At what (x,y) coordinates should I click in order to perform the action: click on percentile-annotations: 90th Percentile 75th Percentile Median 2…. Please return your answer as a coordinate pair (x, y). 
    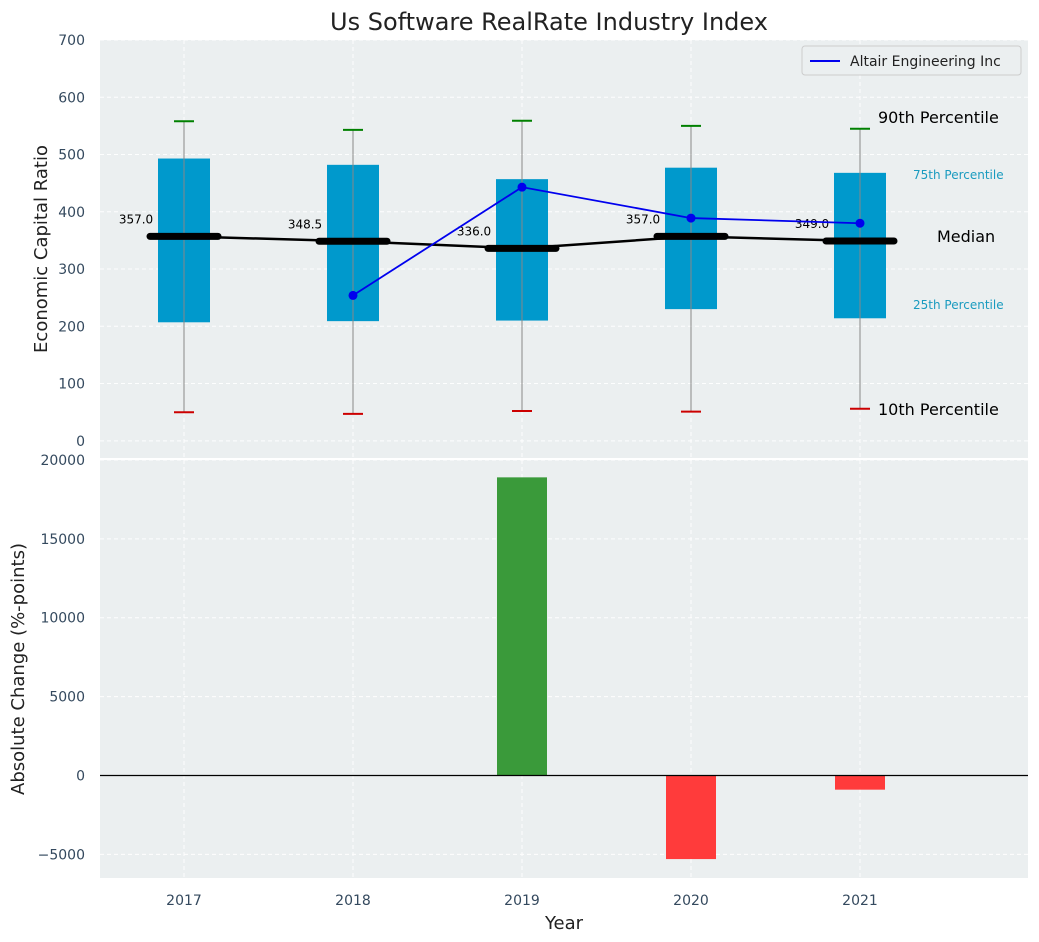
    Looking at the image, I should click on (941, 263).